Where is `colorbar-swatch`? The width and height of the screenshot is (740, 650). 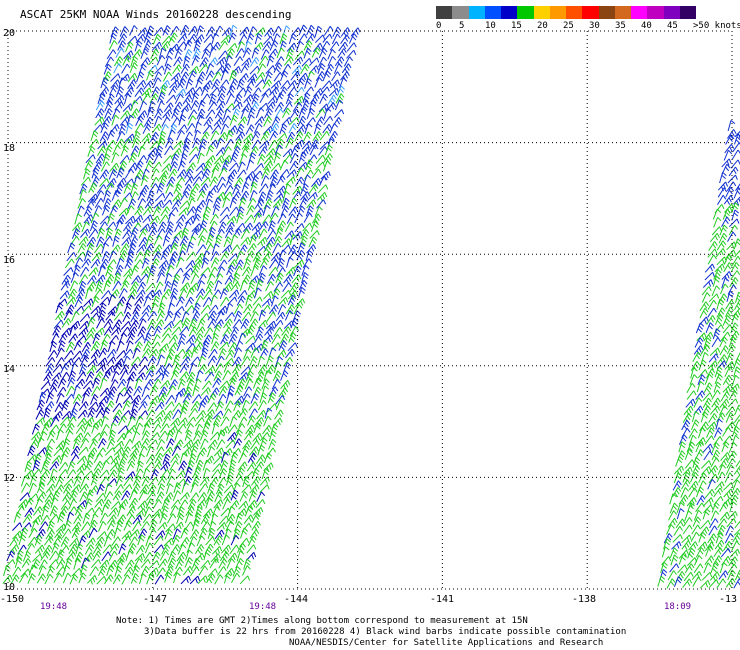
colorbar-swatch is located at coordinates (574, 12).